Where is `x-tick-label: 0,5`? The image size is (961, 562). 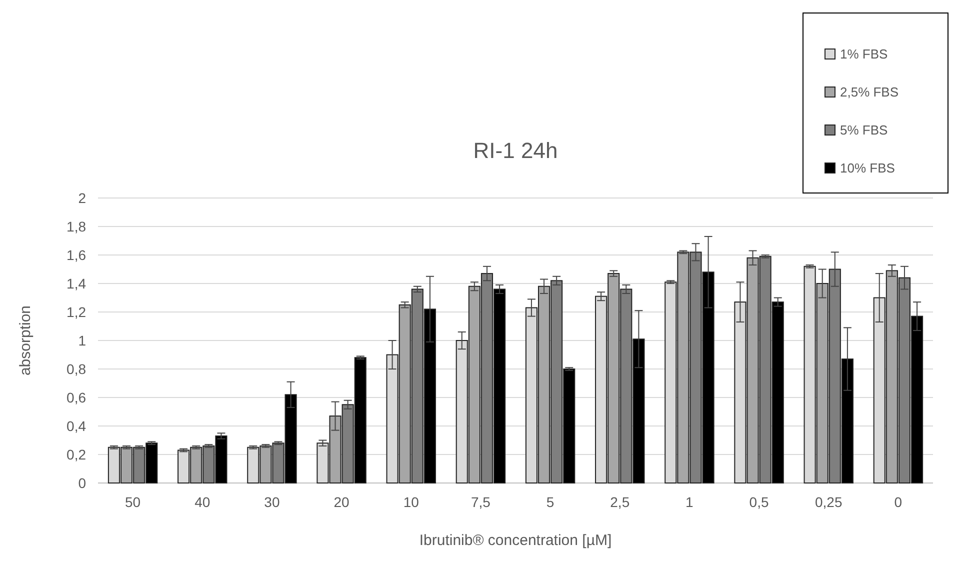 x-tick-label: 0,5 is located at coordinates (759, 502).